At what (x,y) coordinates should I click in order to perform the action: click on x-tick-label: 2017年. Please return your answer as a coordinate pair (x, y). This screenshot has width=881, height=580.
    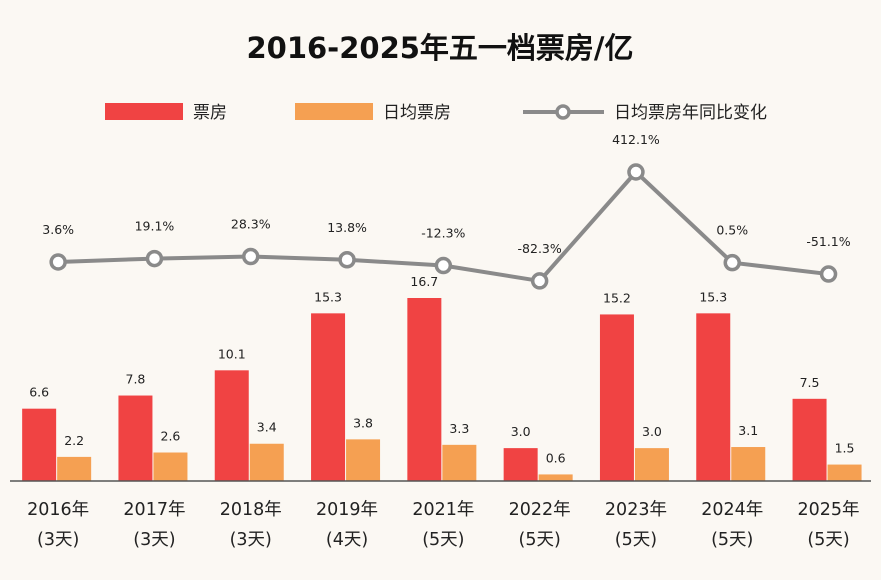
    Looking at the image, I should click on (154, 510).